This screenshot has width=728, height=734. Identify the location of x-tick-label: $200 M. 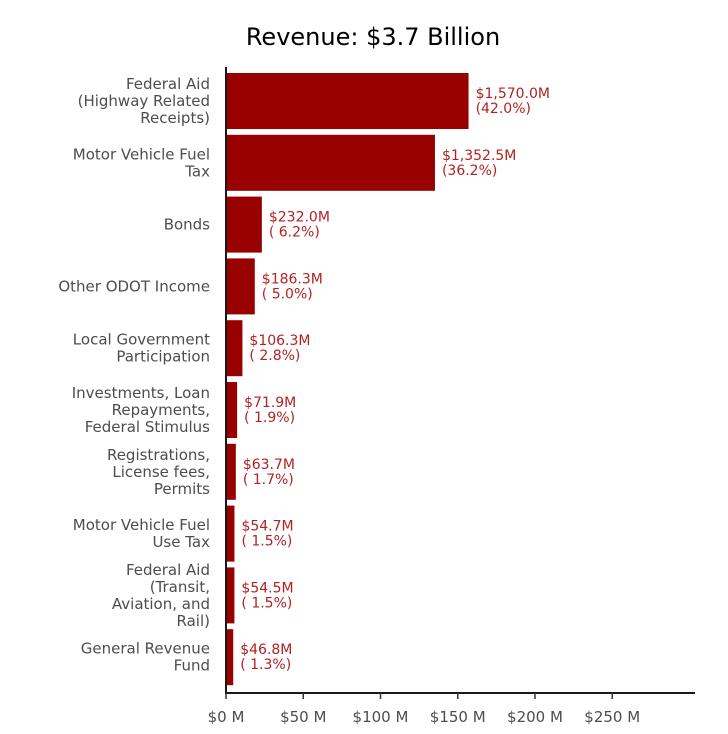
(535, 717).